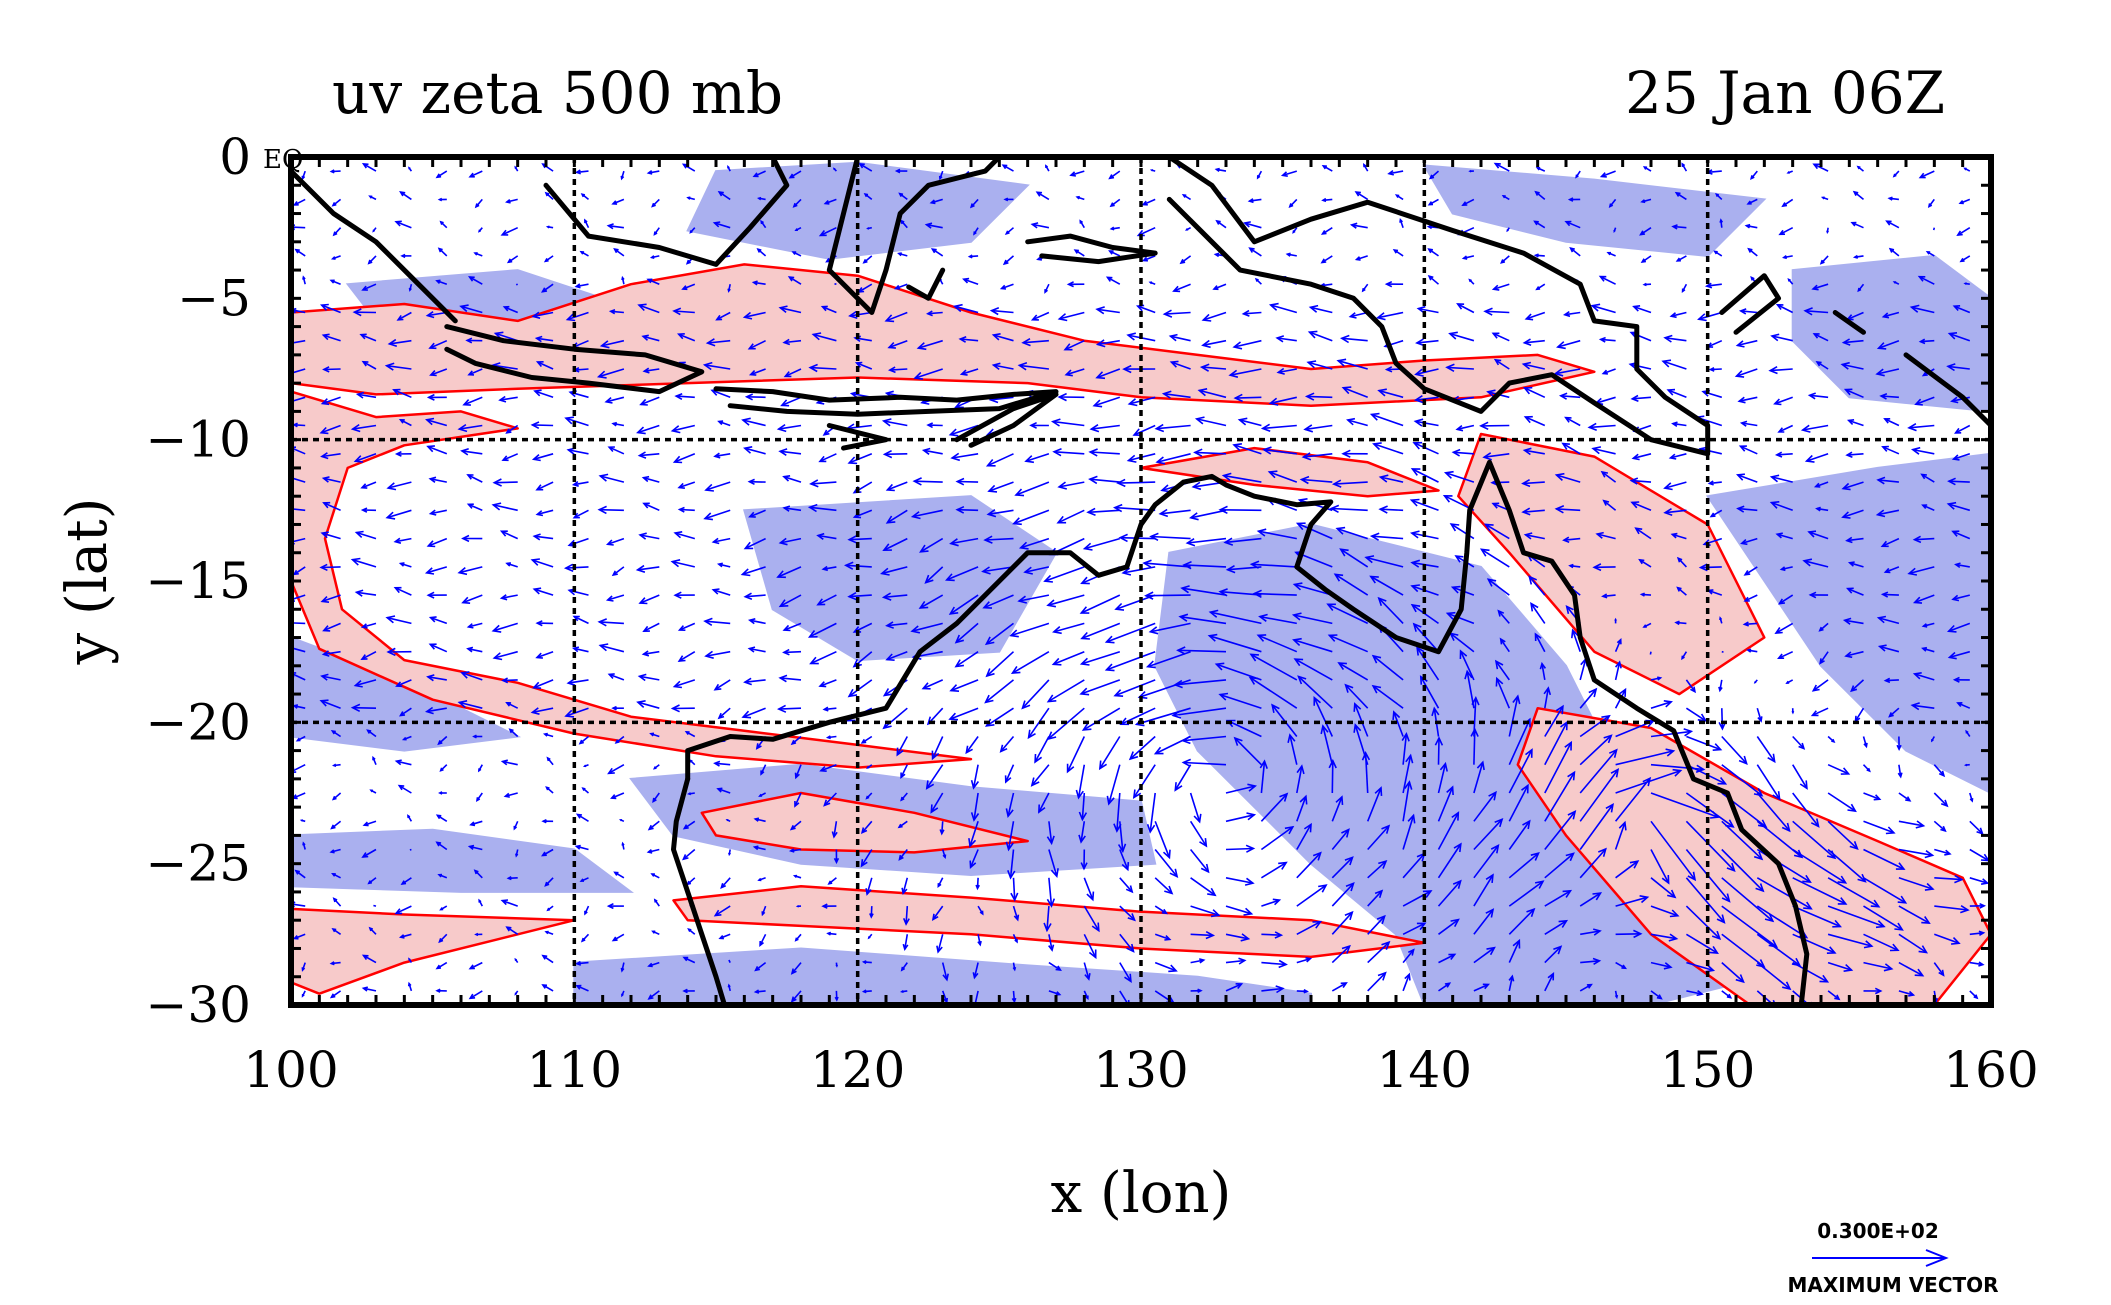  I want to click on coastline, so click(1438, 307).